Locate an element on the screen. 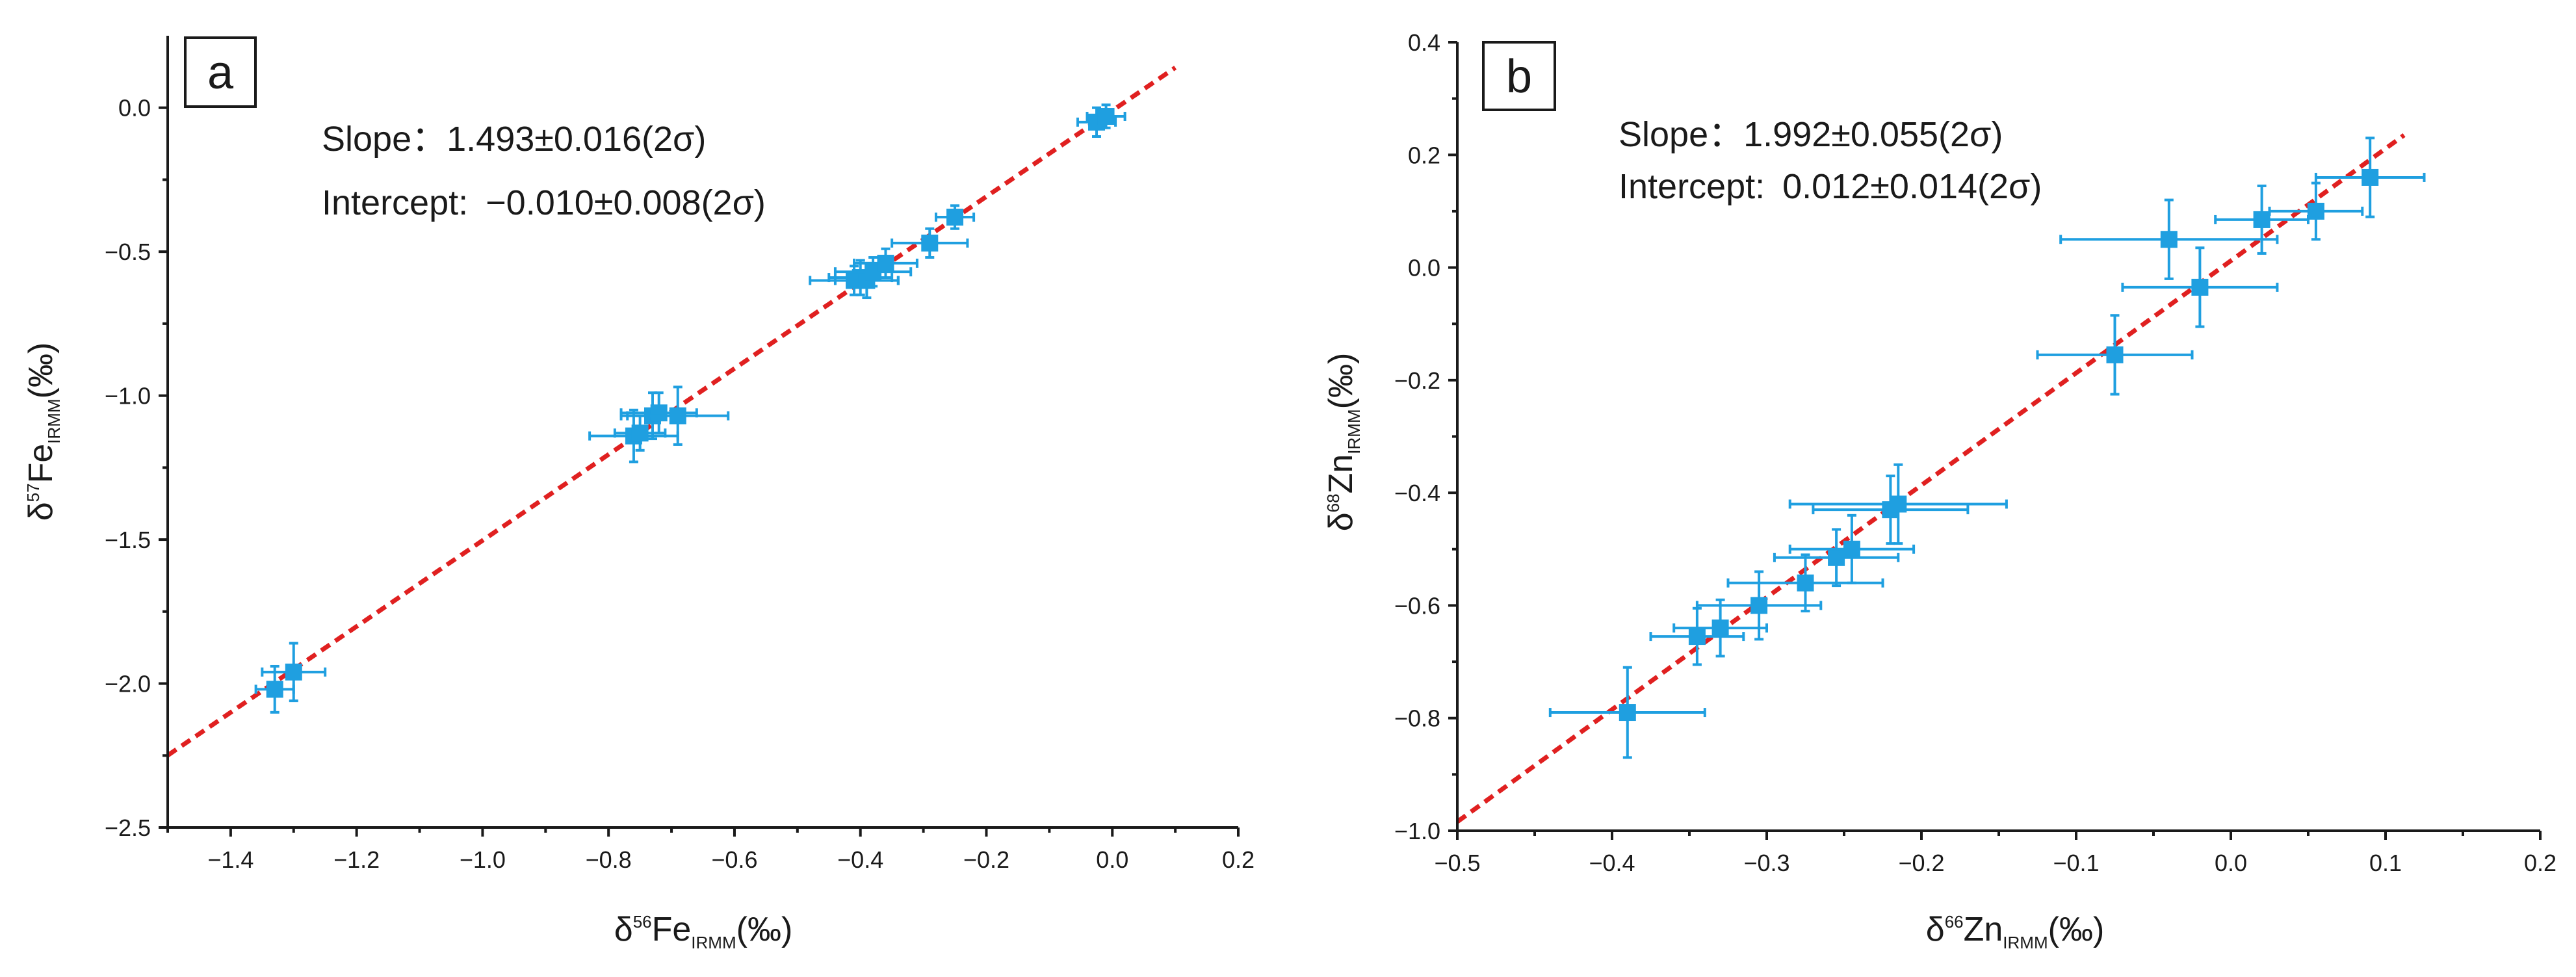 The image size is (2576, 977). panel-b-letter-box: b is located at coordinates (1519, 76).